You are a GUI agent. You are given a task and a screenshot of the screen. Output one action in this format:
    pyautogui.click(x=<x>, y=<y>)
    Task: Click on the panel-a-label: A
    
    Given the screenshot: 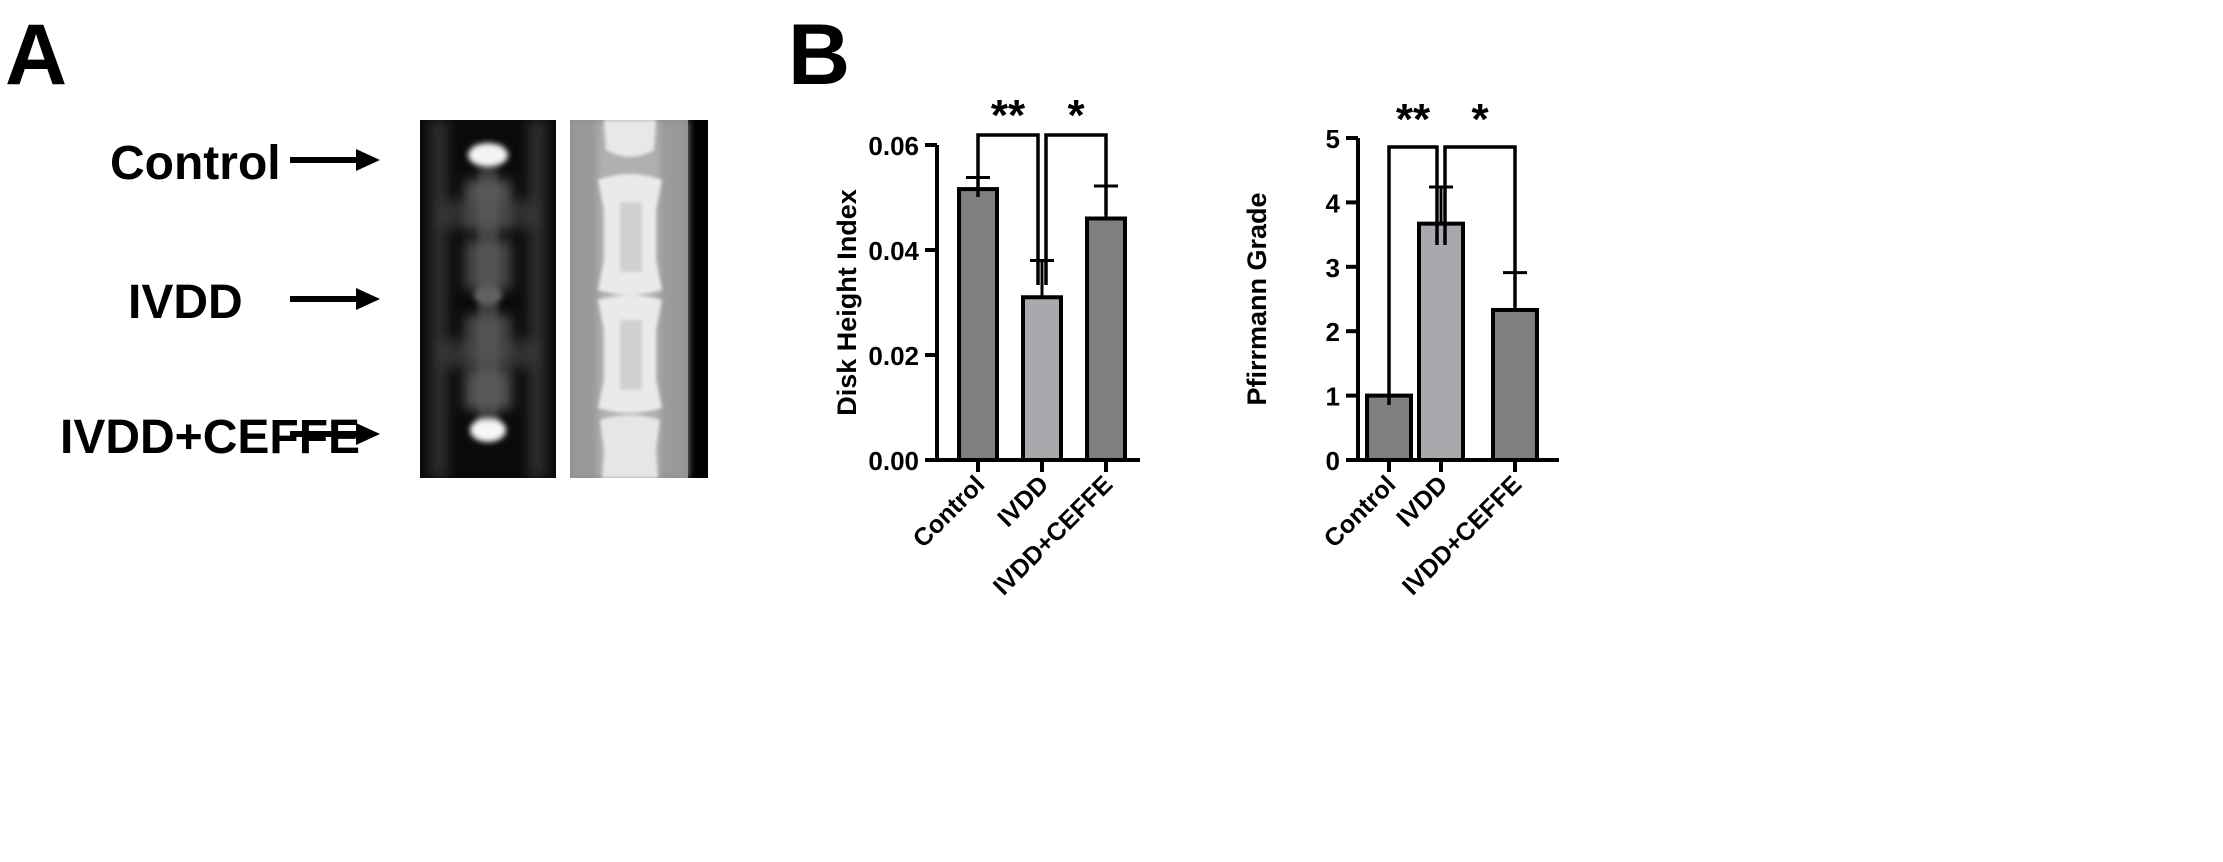 What is the action you would take?
    pyautogui.click(x=36, y=55)
    